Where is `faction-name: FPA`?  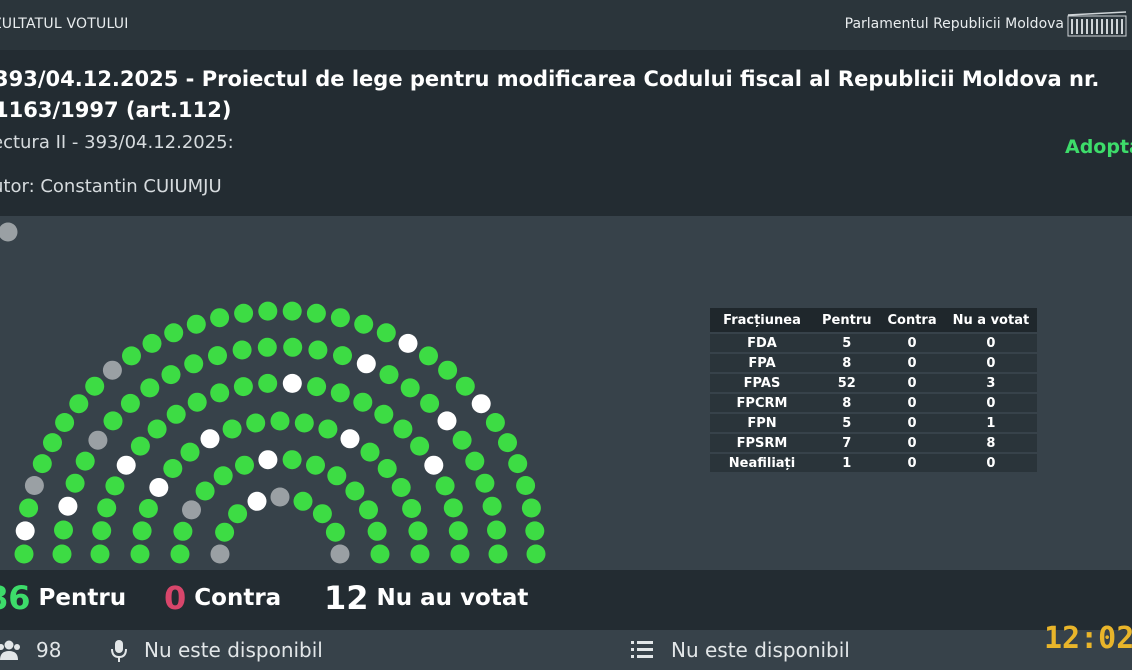
faction-name: FPA is located at coordinates (762, 362).